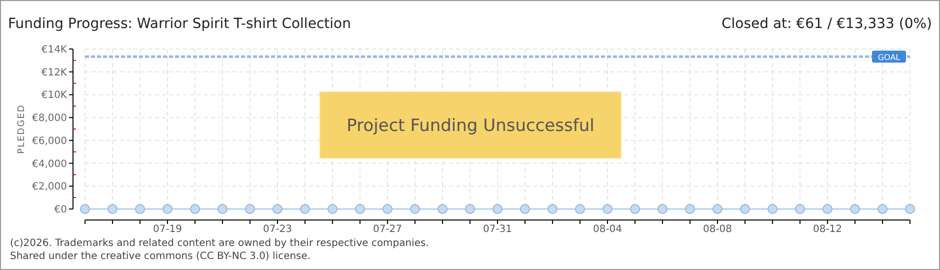  I want to click on y-tick-label: €10K, so click(54, 96).